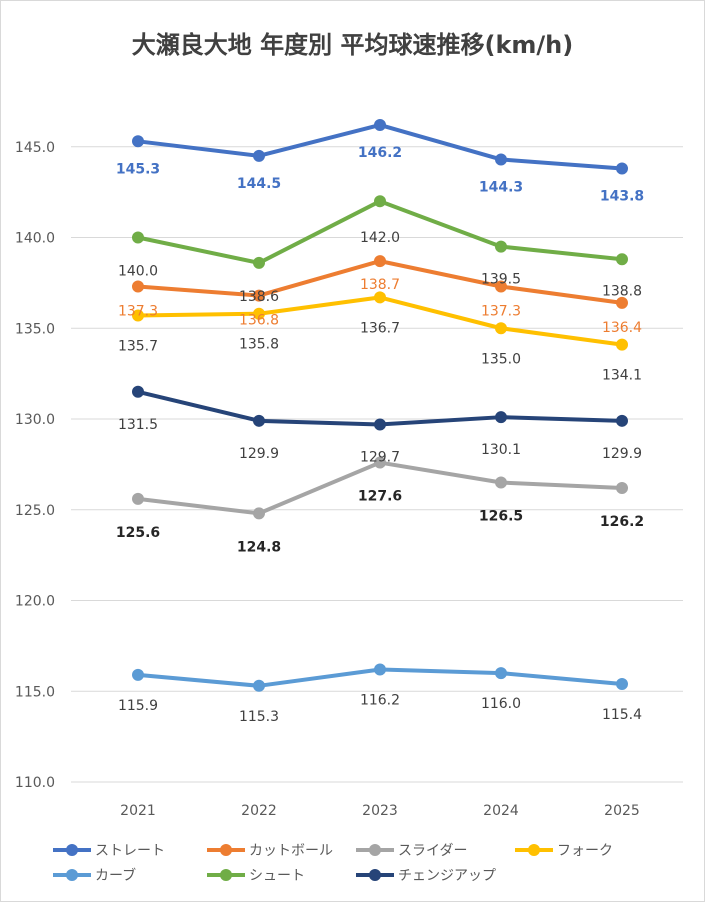 This screenshot has width=705, height=902. I want to click on legend-label: カーブ, so click(116, 876).